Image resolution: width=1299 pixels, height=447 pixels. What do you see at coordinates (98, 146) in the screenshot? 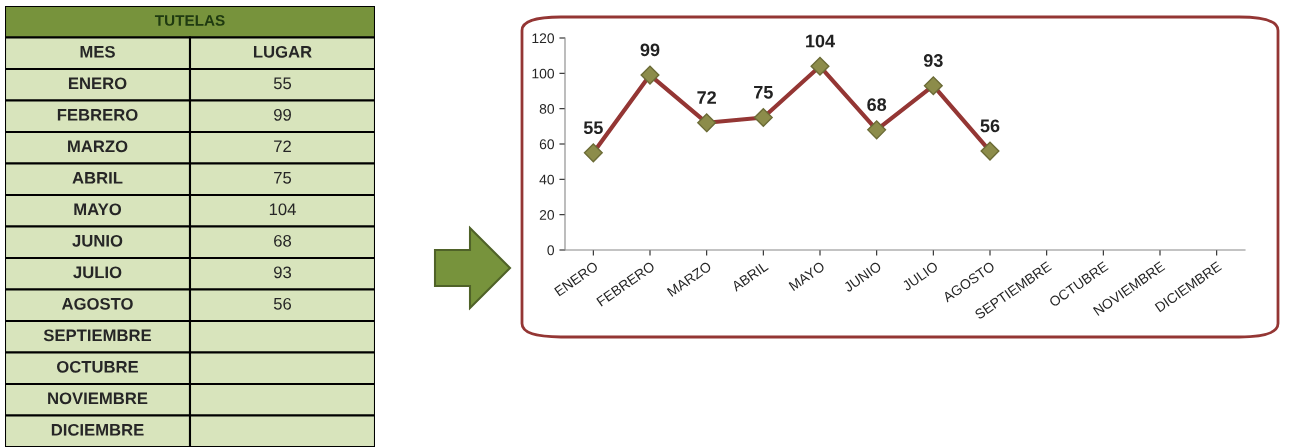
I see `category-label: MARZO` at bounding box center [98, 146].